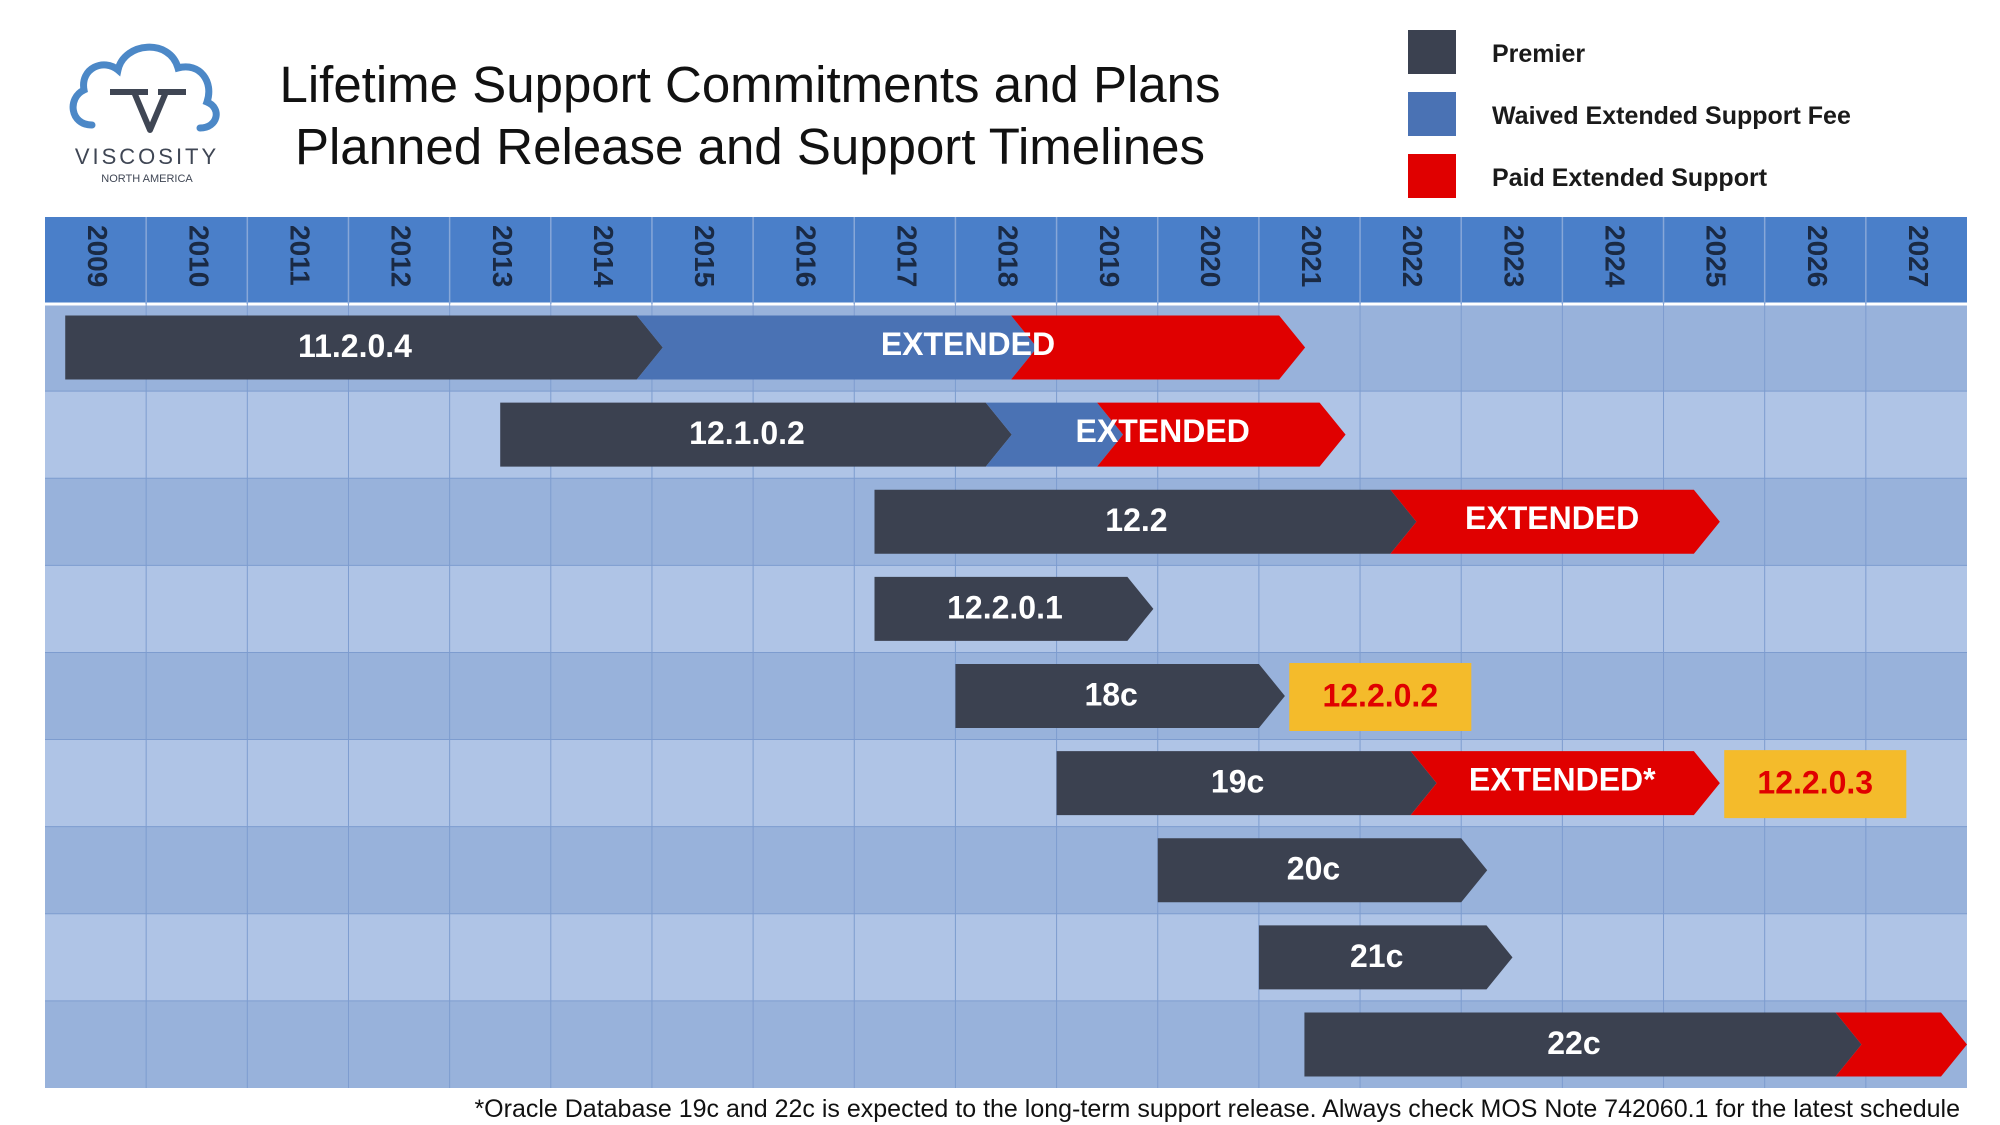 The image size is (2000, 1125). What do you see at coordinates (355, 346) in the screenshot?
I see `release-label: 11.2.0.4` at bounding box center [355, 346].